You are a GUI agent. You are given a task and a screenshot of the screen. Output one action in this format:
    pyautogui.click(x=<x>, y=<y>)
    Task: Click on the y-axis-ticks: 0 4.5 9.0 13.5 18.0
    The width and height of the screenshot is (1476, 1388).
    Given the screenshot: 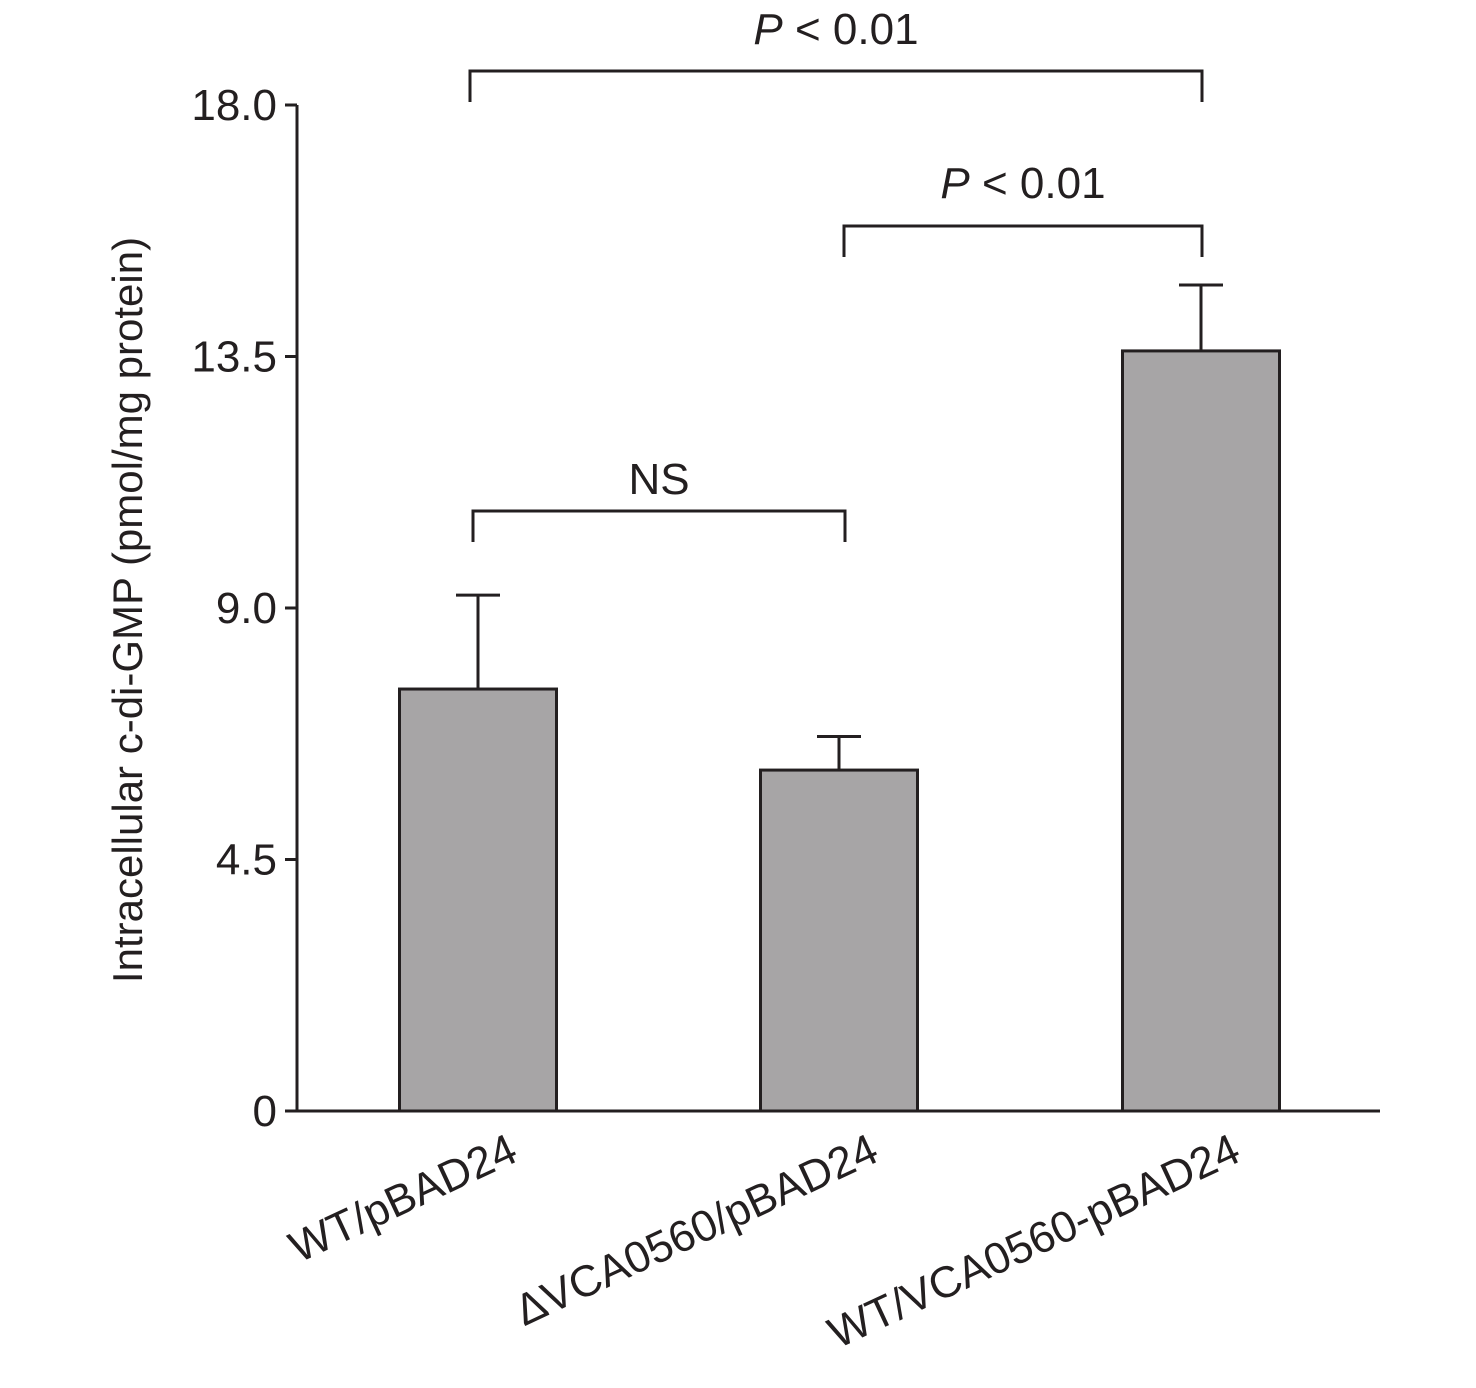 What is the action you would take?
    pyautogui.click(x=244, y=608)
    